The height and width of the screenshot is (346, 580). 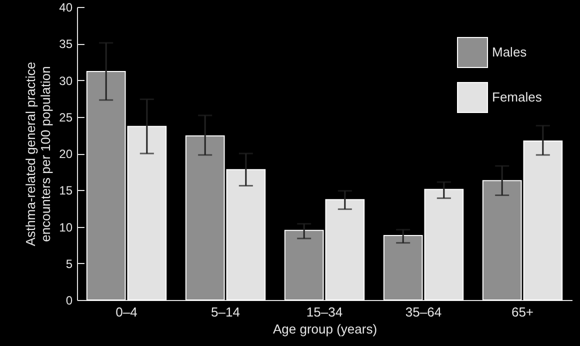 I want to click on legend-label: Females, so click(x=517, y=97).